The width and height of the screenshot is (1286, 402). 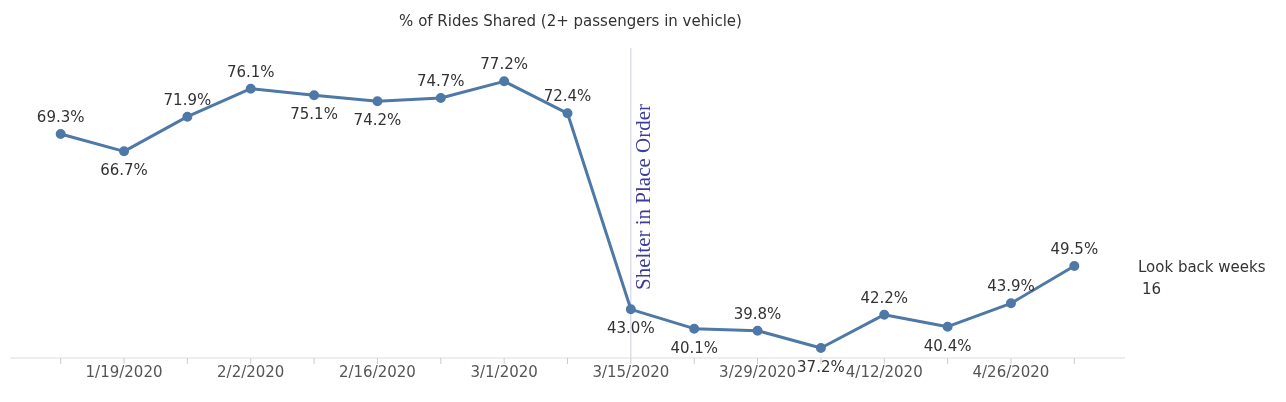 I want to click on x-tick-label: 4/12/2020, so click(x=884, y=371).